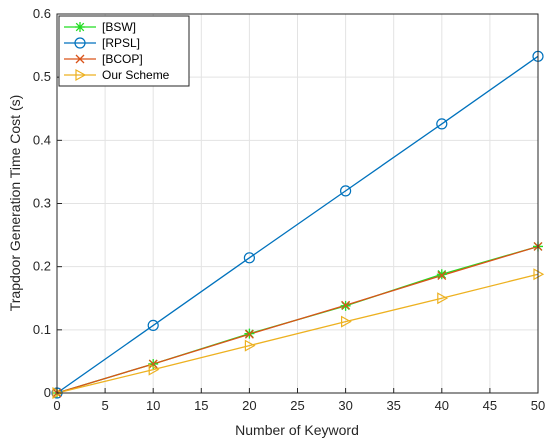  I want to click on x-tick-label: 0, so click(56, 405).